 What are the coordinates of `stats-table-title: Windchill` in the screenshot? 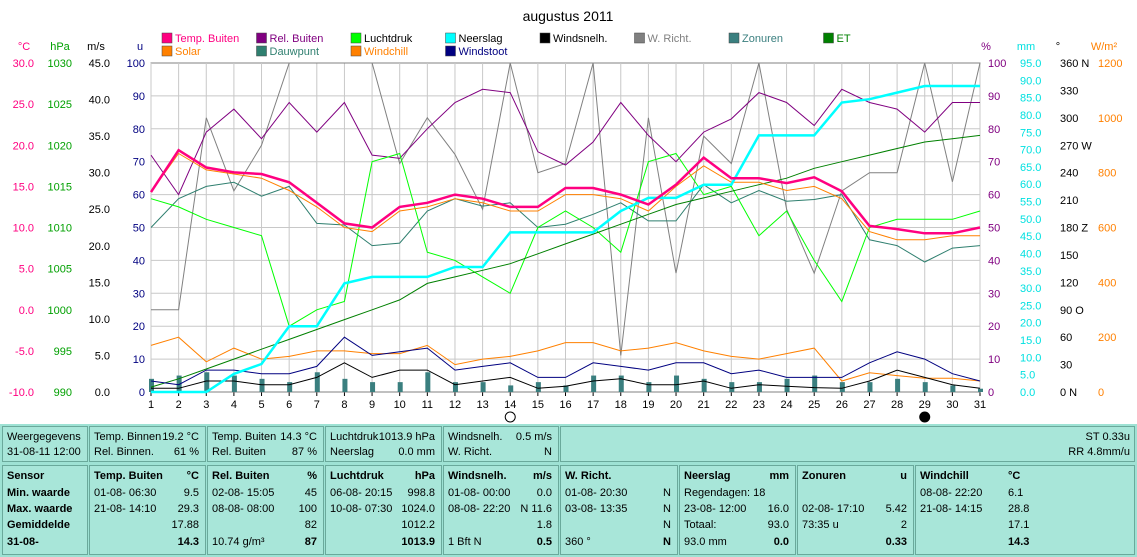 It's located at (944, 476).